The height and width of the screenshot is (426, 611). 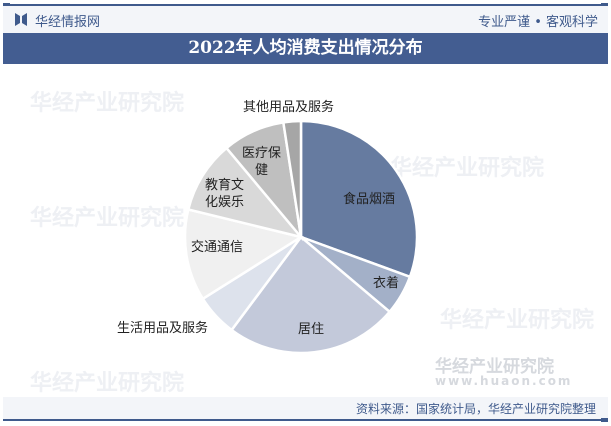 What do you see at coordinates (386, 283) in the screenshot?
I see `label-clothing: 衣着` at bounding box center [386, 283].